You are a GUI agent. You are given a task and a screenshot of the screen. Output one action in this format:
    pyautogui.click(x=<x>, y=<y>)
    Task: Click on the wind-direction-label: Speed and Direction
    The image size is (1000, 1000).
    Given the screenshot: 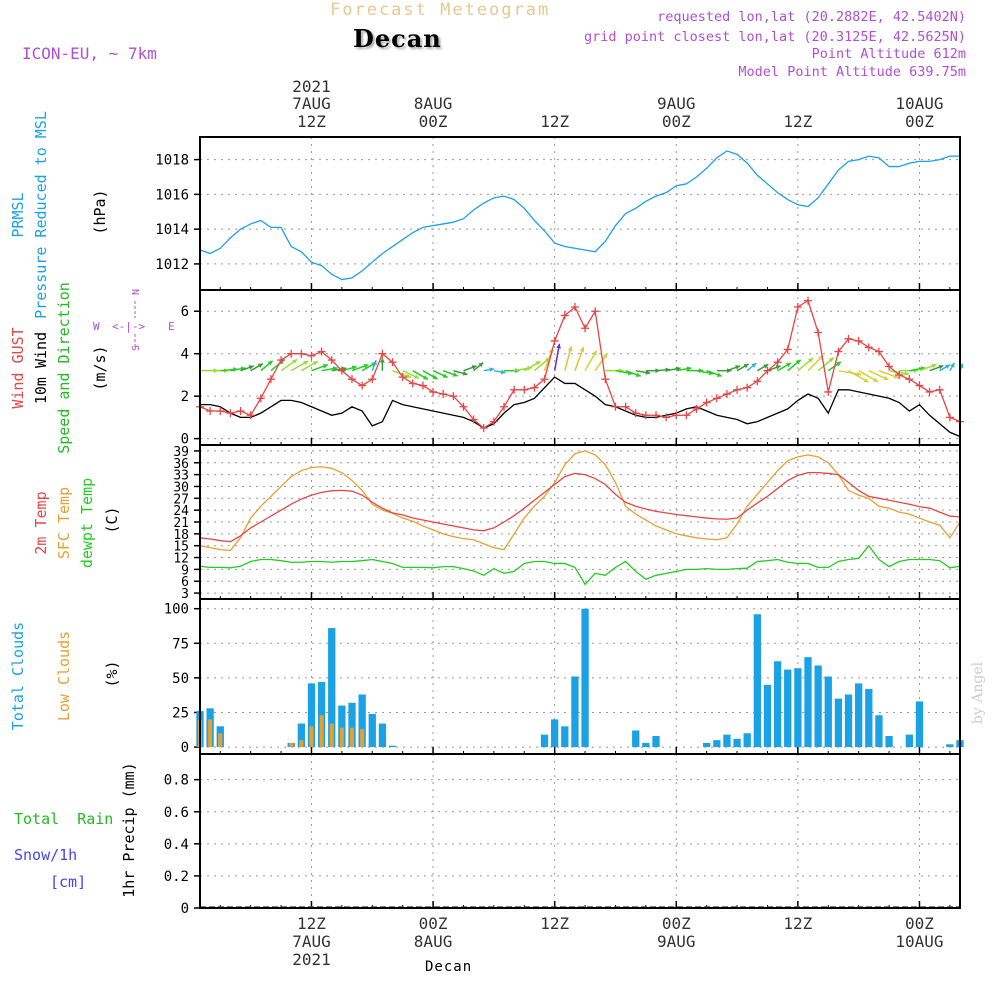 What is the action you would take?
    pyautogui.click(x=64, y=368)
    